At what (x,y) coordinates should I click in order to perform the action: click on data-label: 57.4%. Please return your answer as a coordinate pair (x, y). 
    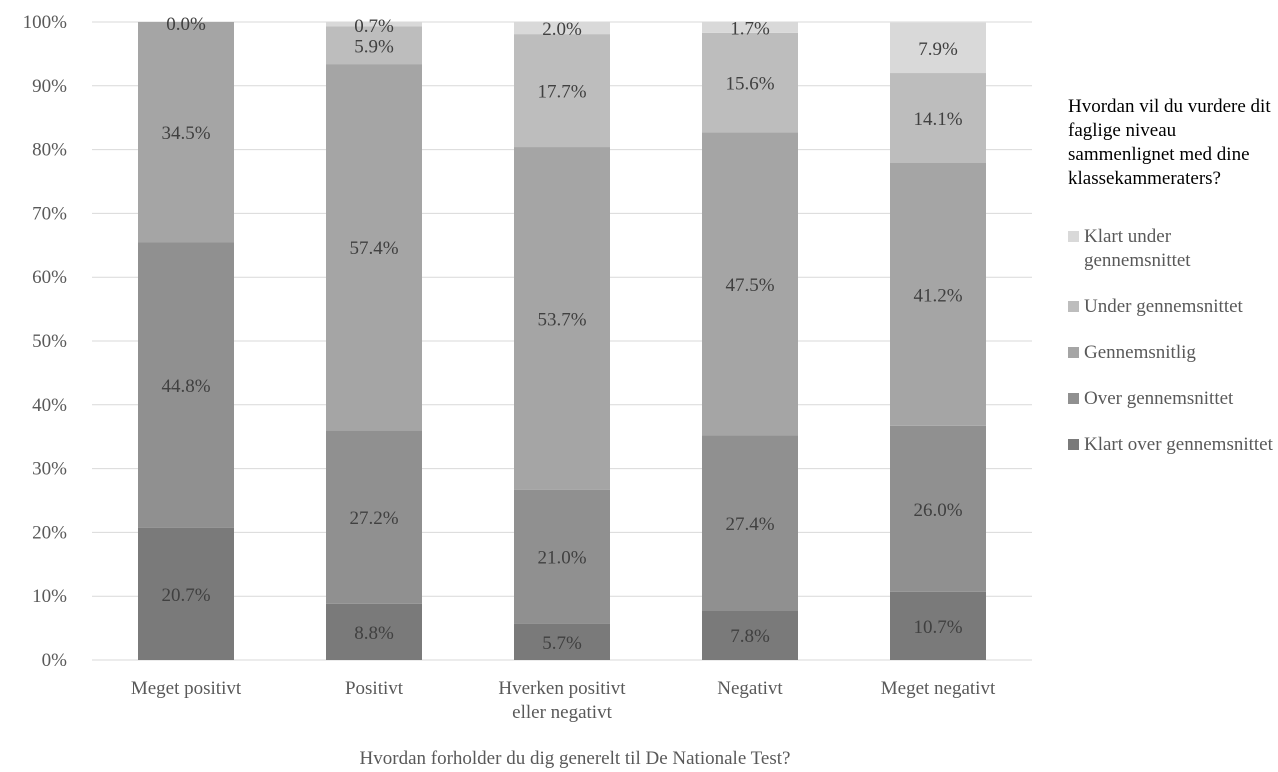
    Looking at the image, I should click on (373, 248).